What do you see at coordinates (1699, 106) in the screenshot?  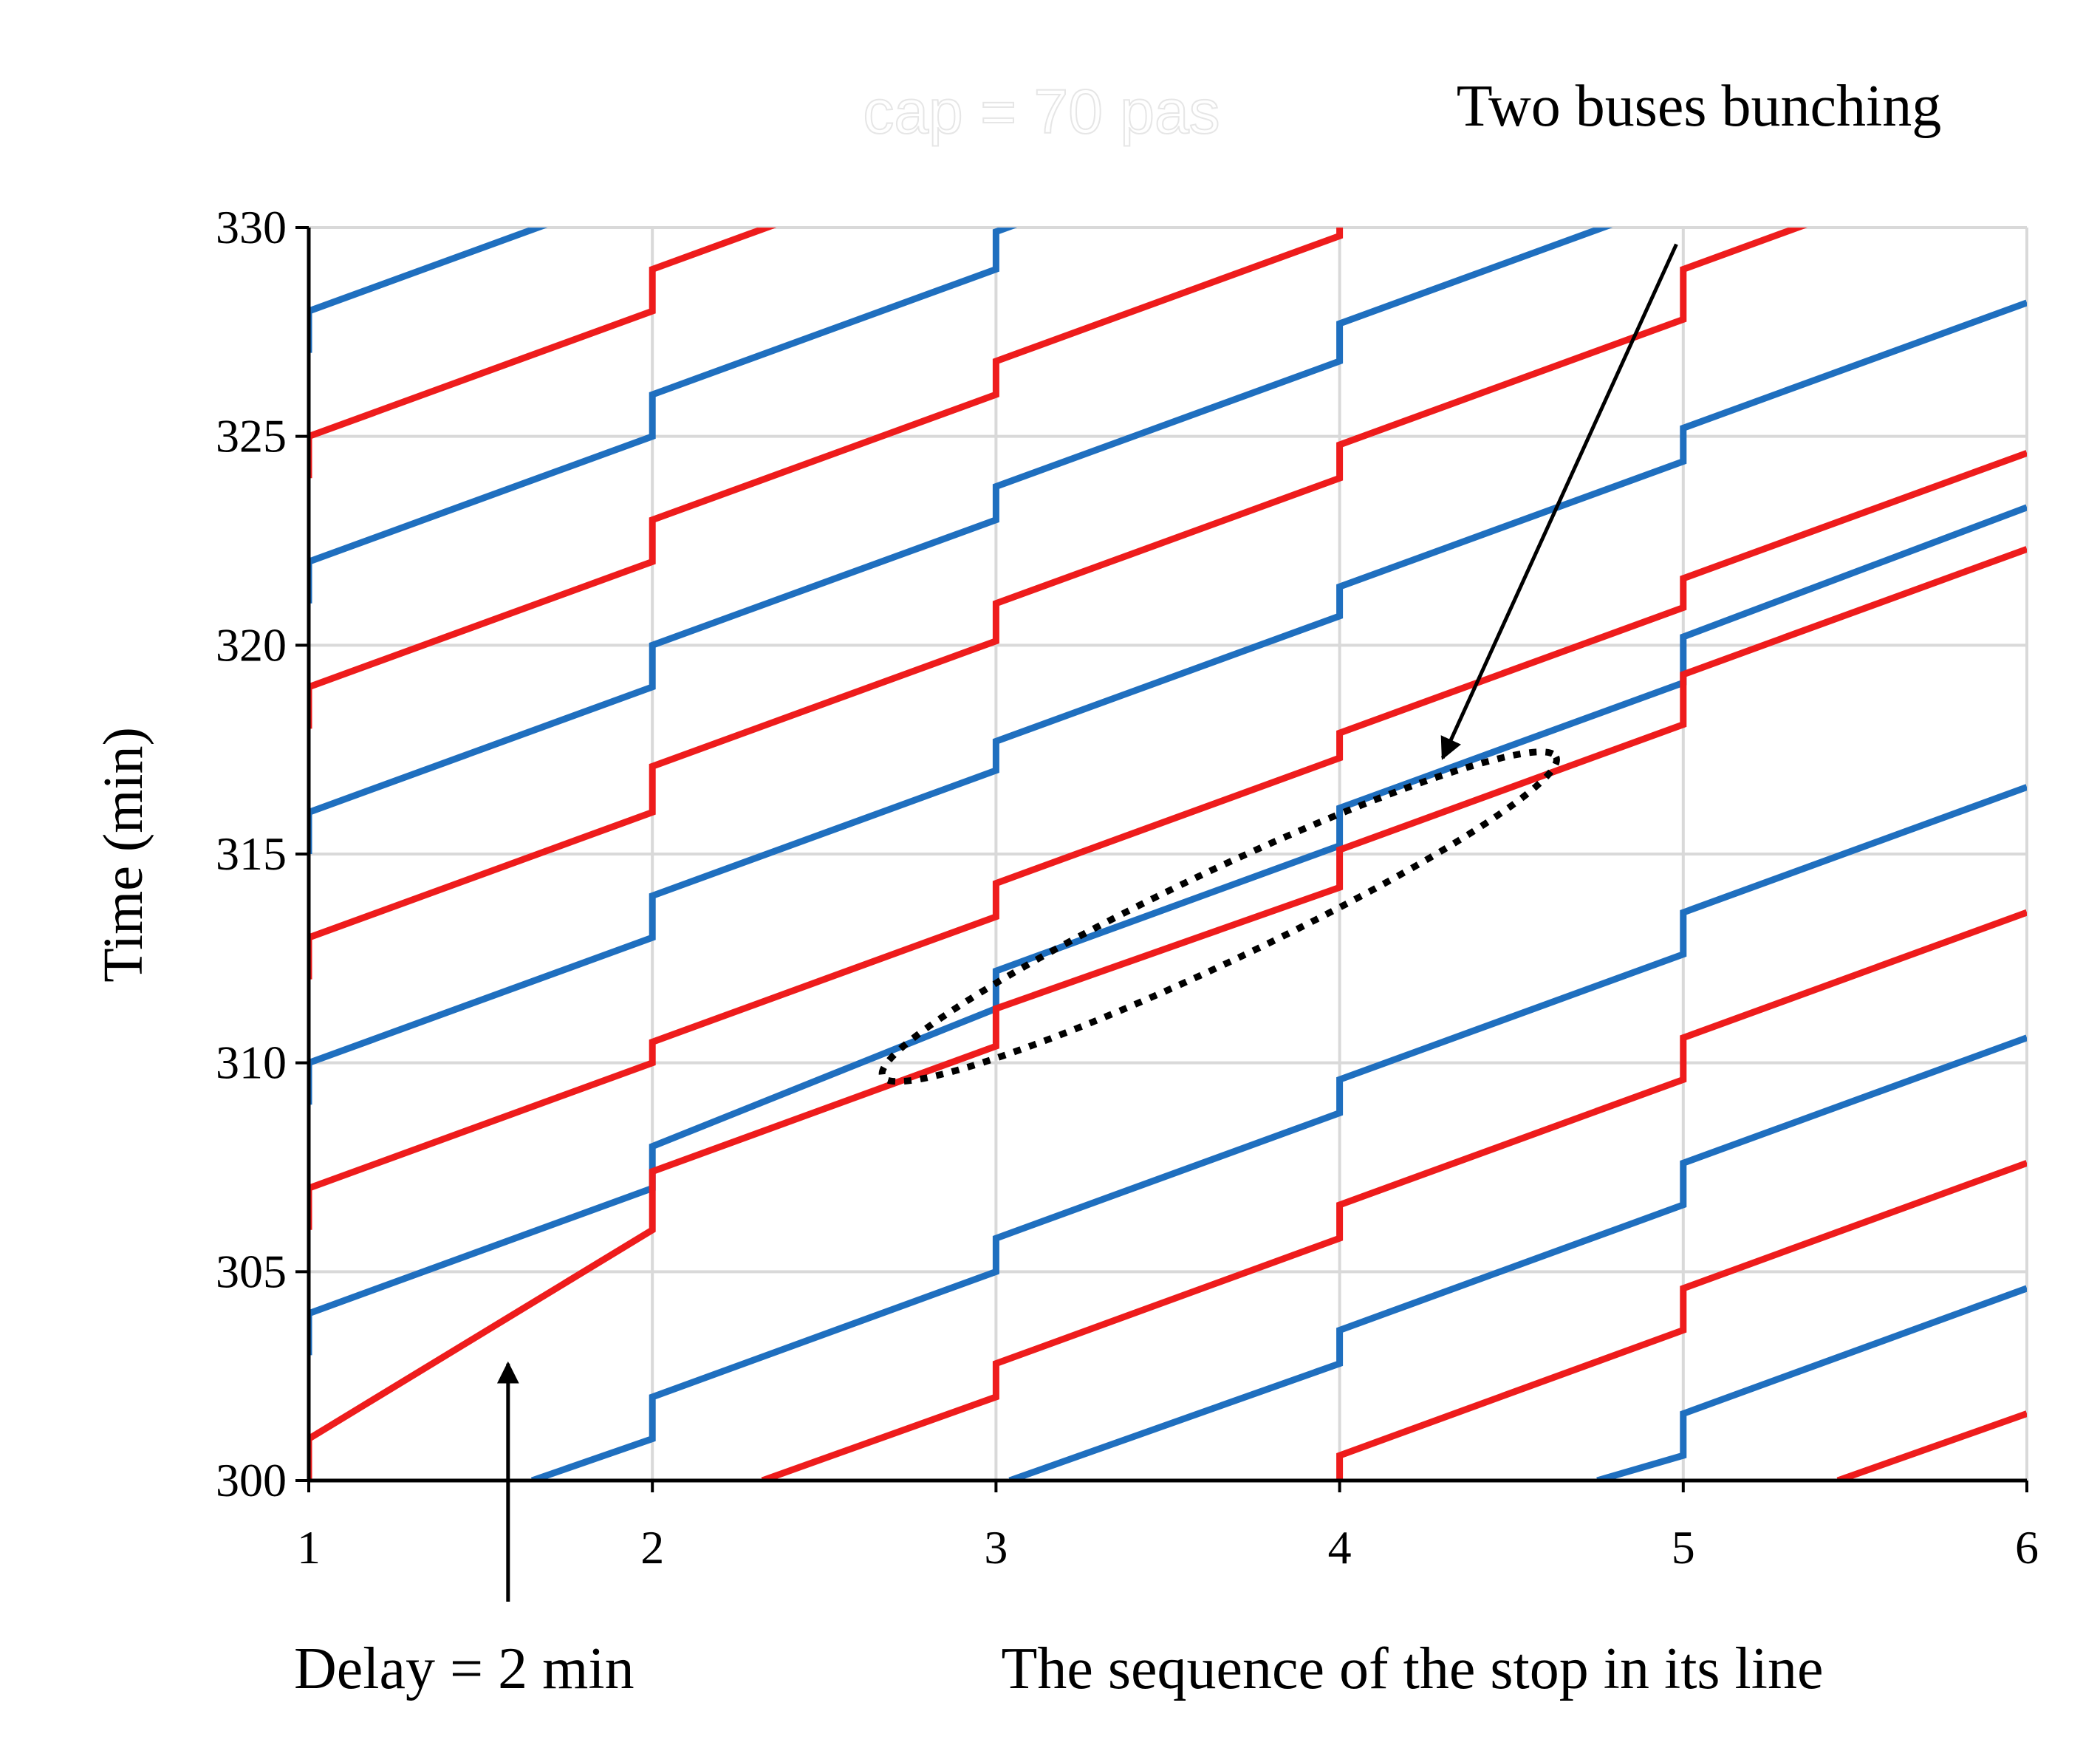 I see `bunching-annotation: Two buses bunching` at bounding box center [1699, 106].